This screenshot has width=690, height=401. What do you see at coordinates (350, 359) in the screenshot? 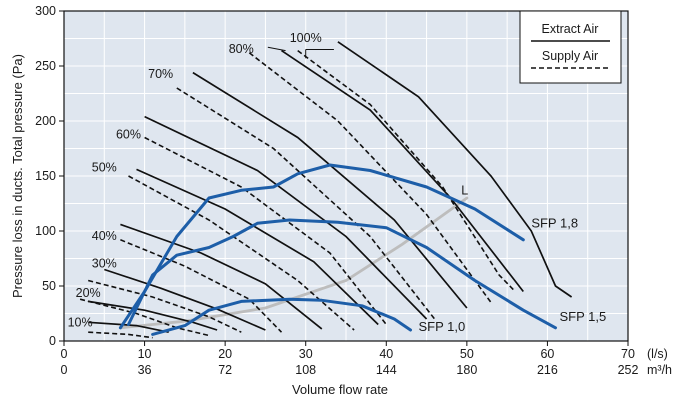
I see `x-axis-ticks: 0 0 10 36 20 72 30 108 40 144 50 180 60 216 70 252` at bounding box center [350, 359].